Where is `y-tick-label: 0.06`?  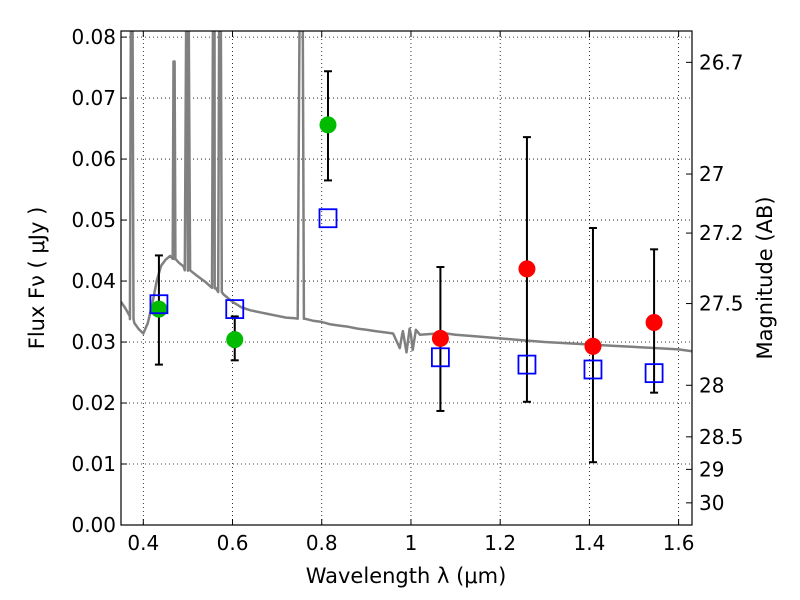 y-tick-label: 0.06 is located at coordinates (93, 159).